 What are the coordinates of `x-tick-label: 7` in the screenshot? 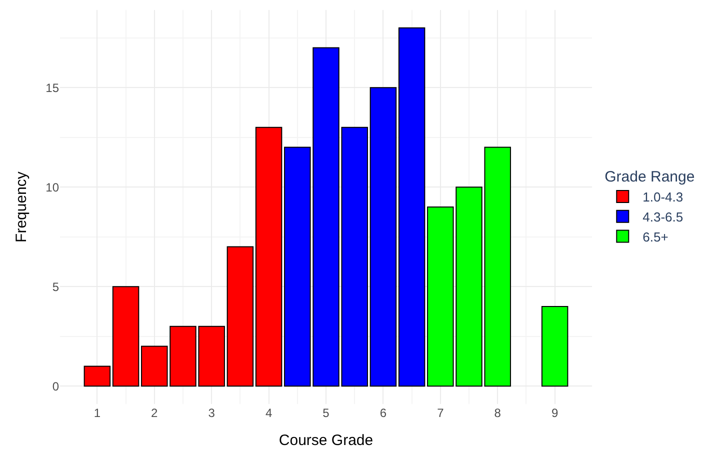 It's located at (440, 413).